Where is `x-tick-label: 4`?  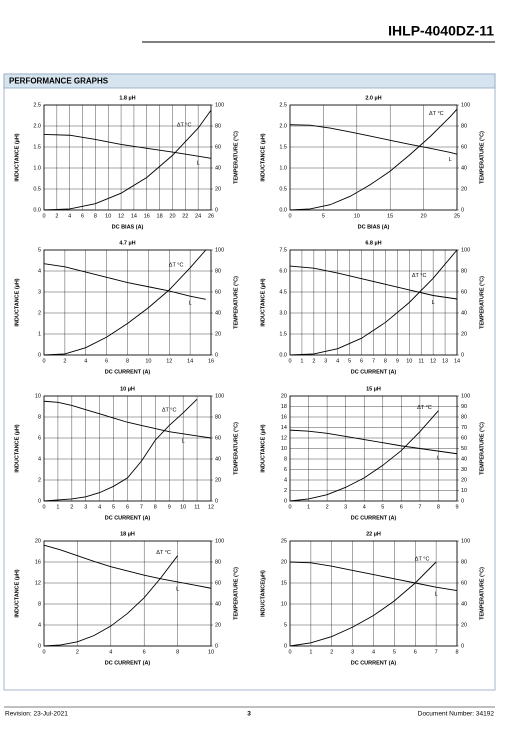 x-tick-label: 4 is located at coordinates (69, 216).